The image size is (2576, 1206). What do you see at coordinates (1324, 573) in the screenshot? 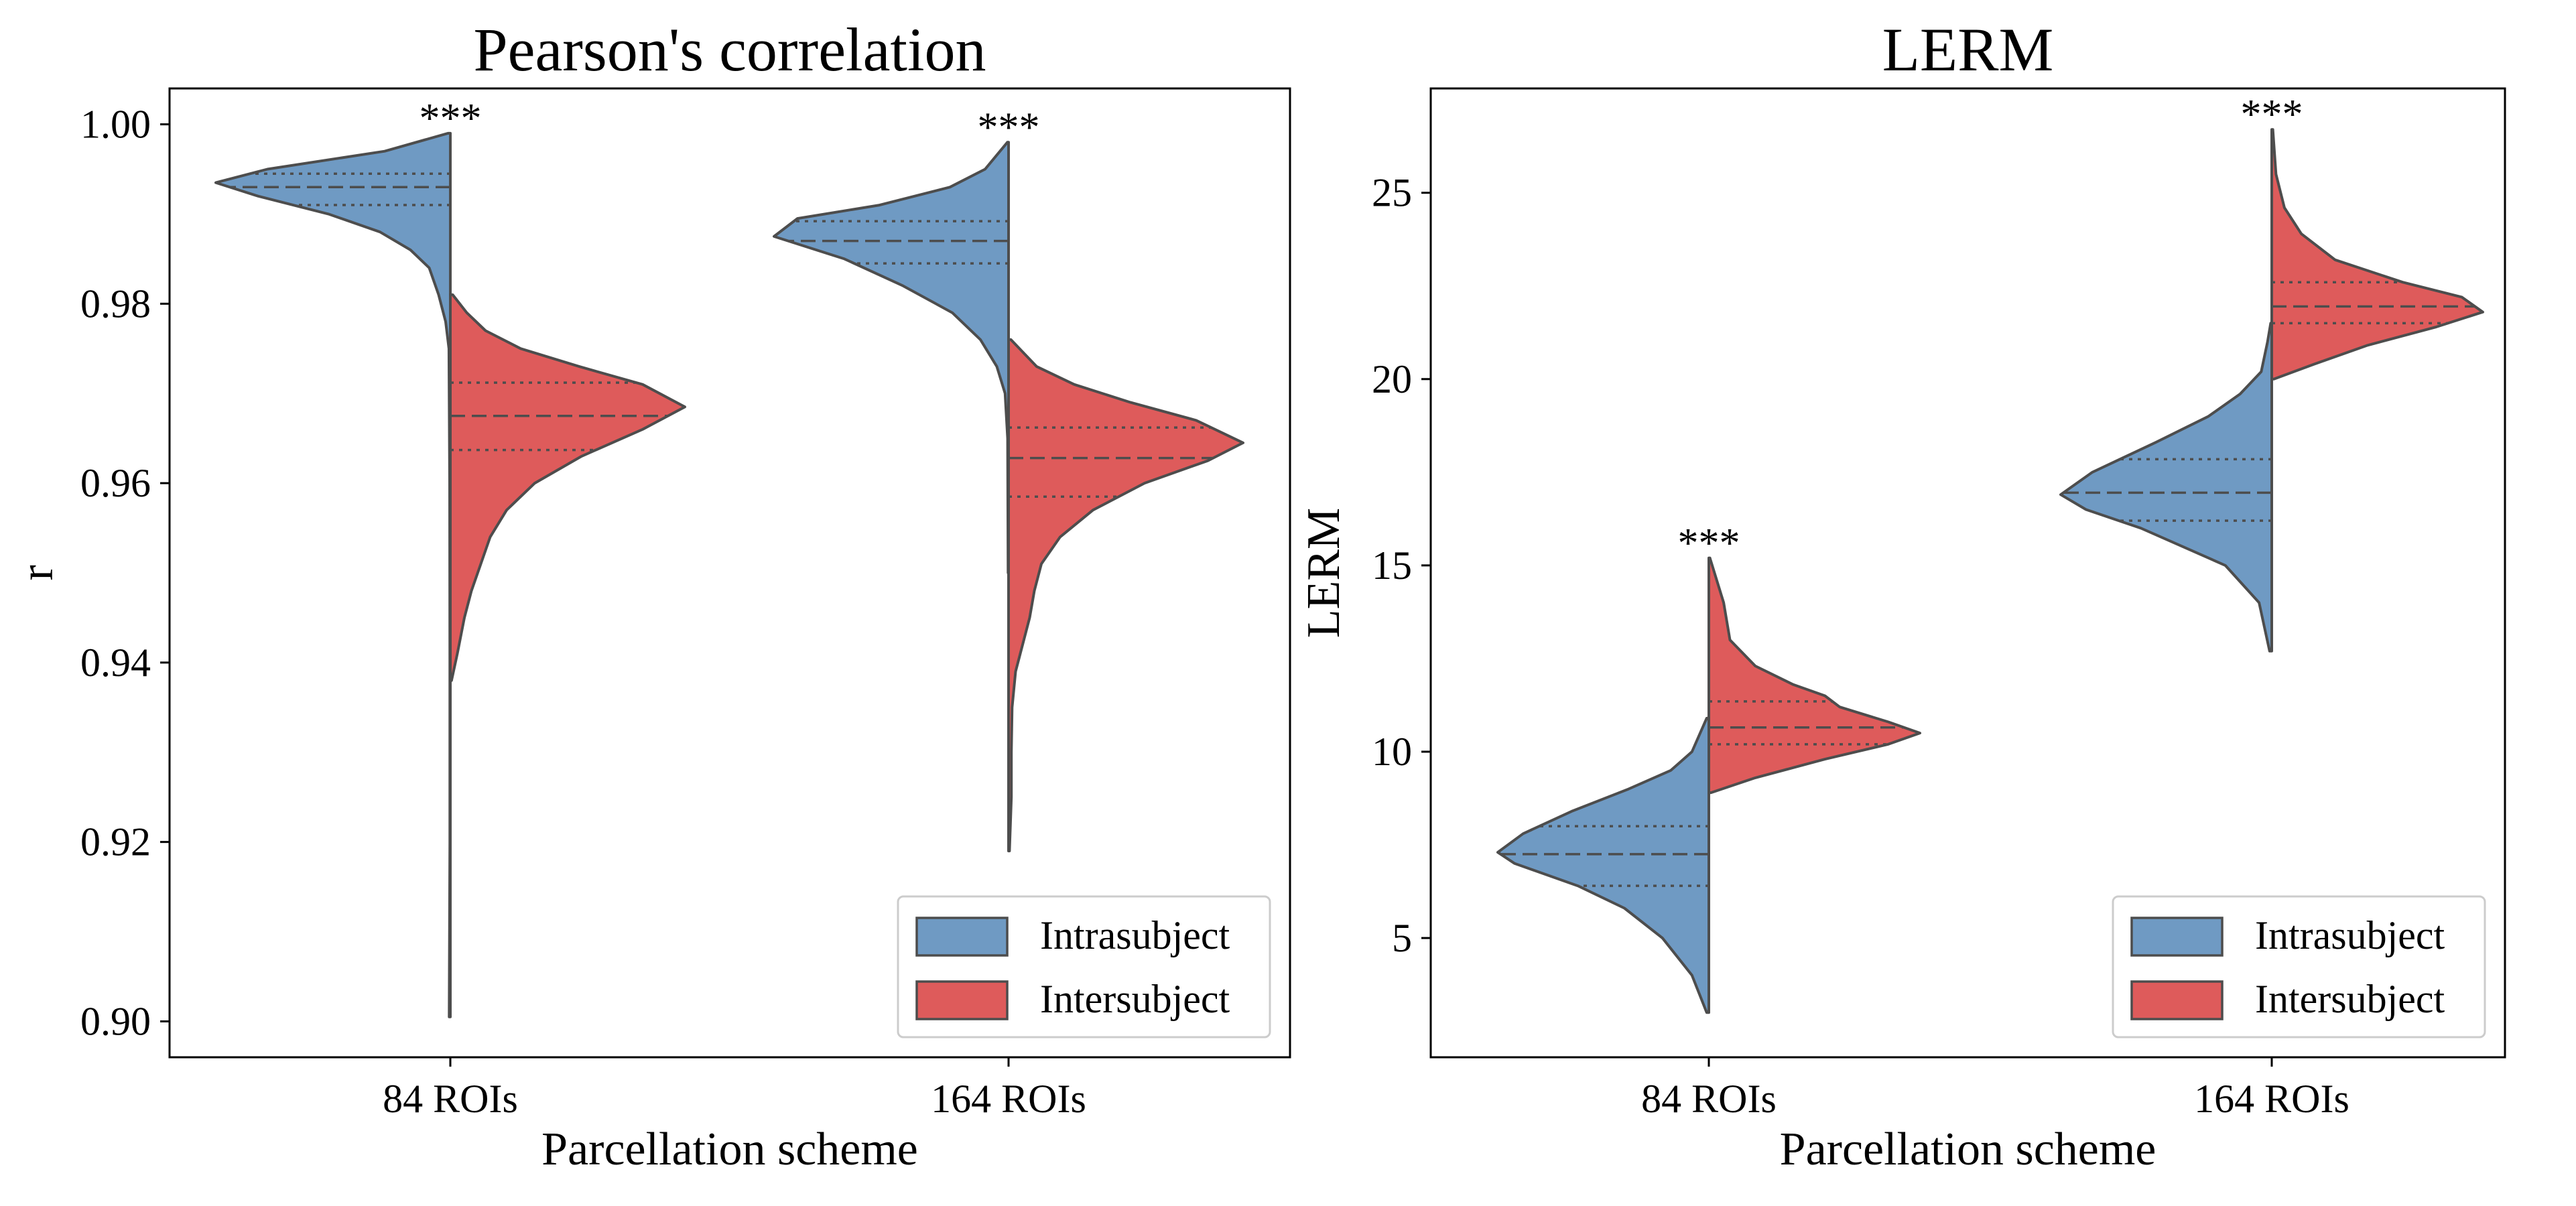
I see `y-axis-label: LERM` at bounding box center [1324, 573].